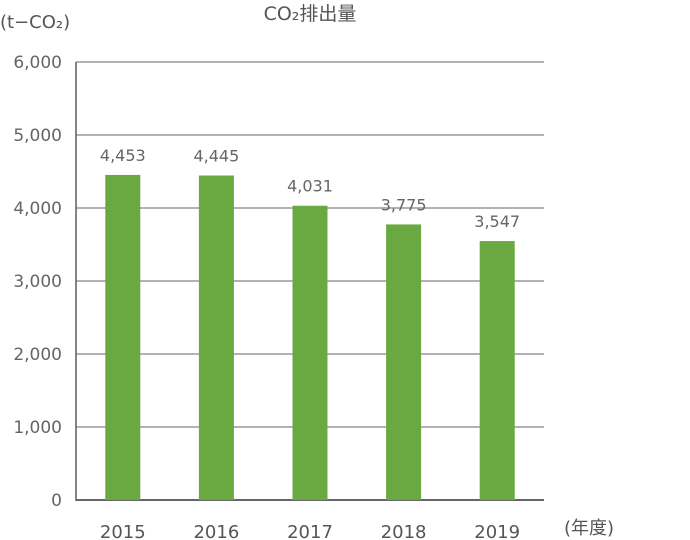 The image size is (690, 540). I want to click on bar-2016, so click(216, 337).